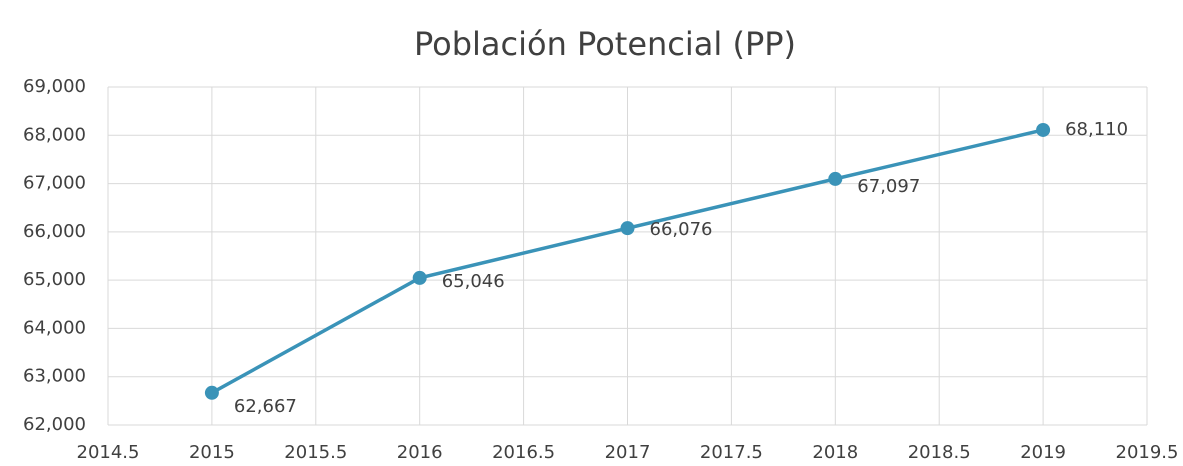 The width and height of the screenshot is (1183, 466). I want to click on x-tick-label: 2015, so click(212, 452).